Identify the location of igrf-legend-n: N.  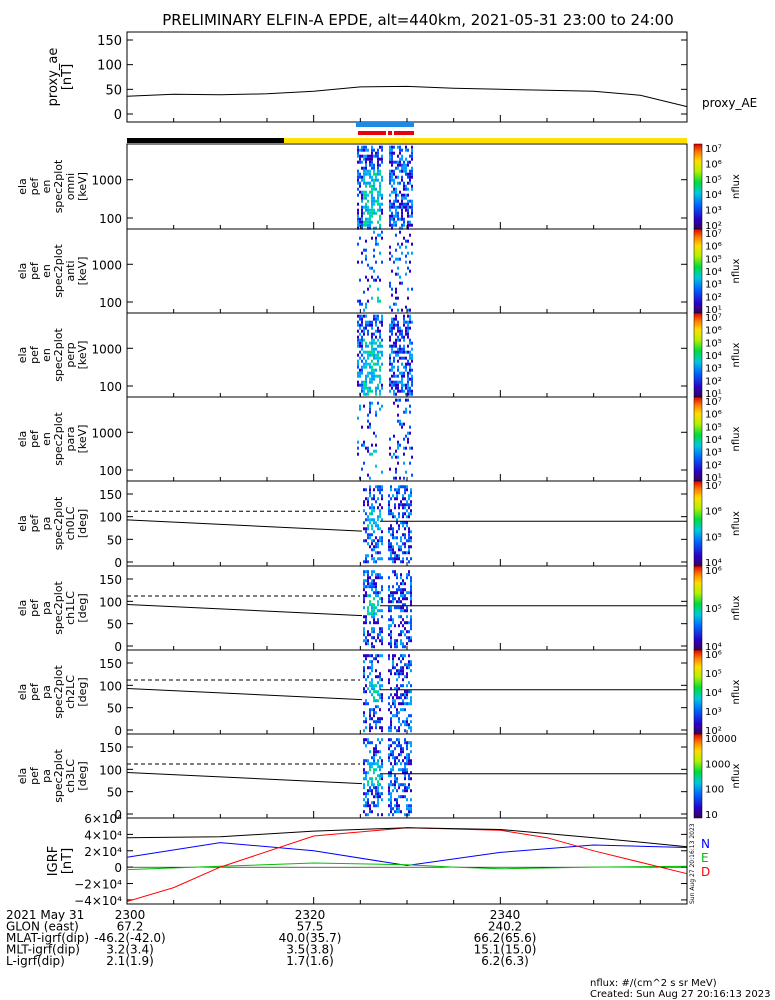
(705, 844).